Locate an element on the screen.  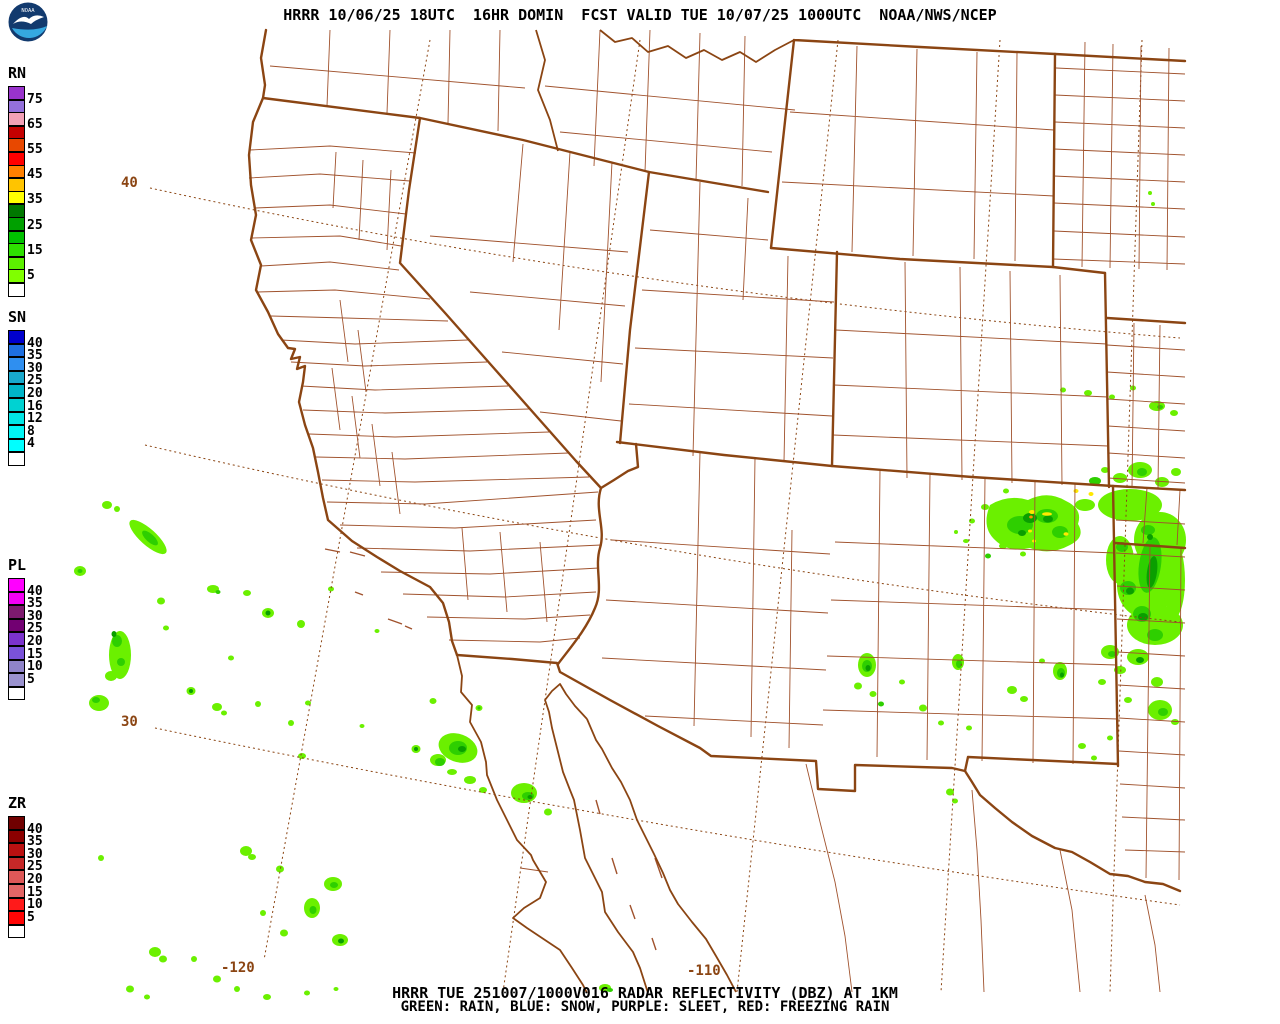
gridline-35n is located at coordinates (662, 533).